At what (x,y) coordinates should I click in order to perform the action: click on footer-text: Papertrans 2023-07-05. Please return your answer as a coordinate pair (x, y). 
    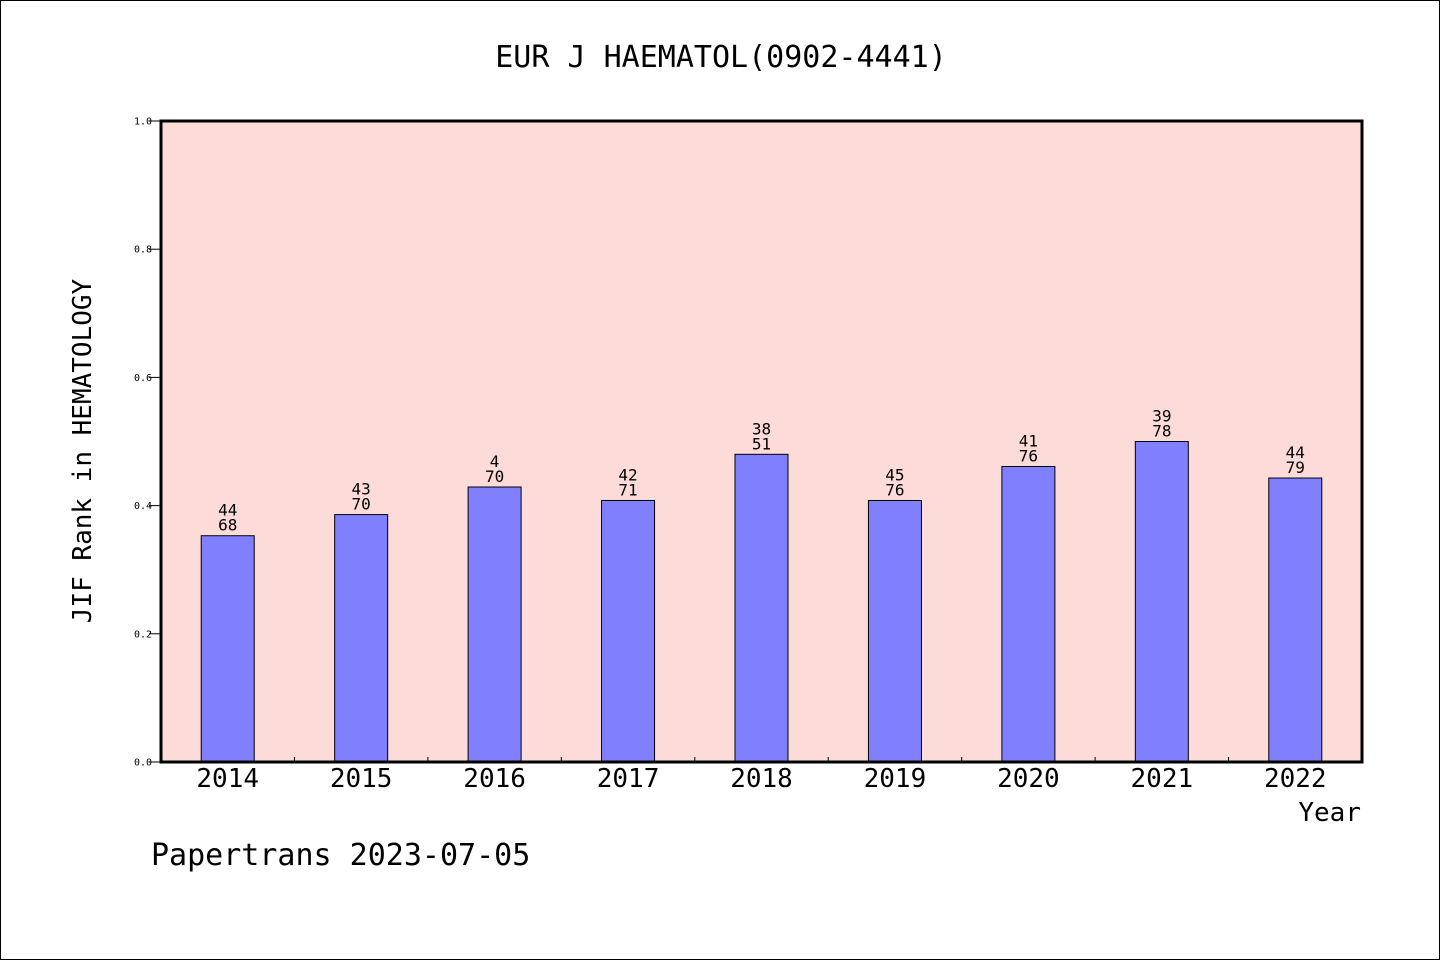
    Looking at the image, I should click on (340, 855).